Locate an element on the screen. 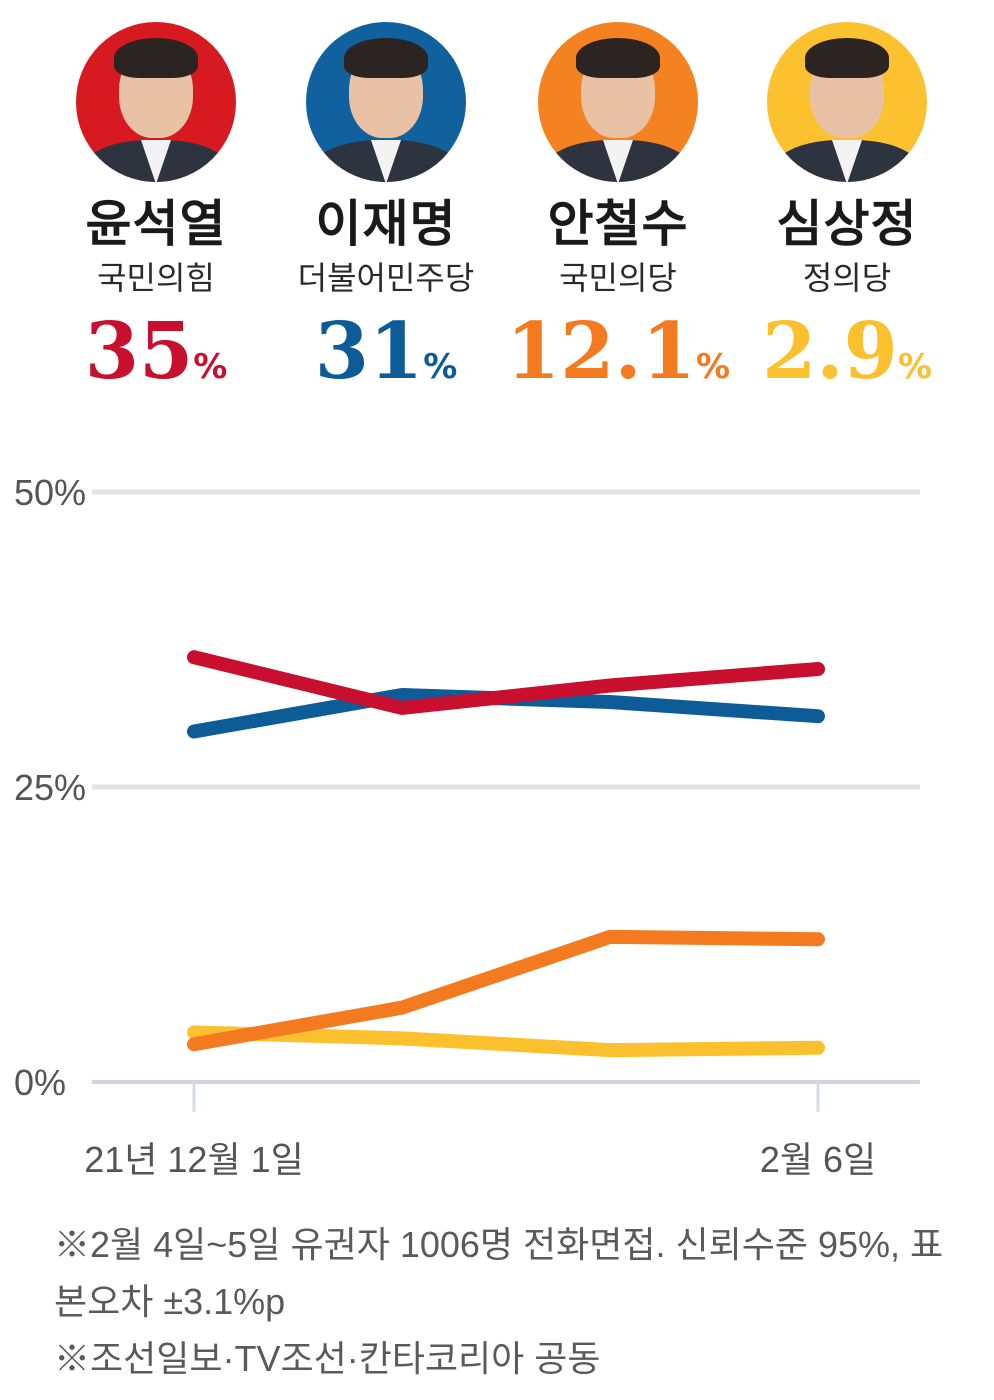 This screenshot has width=994, height=1400. candidate-2: 이재명 더불어민주당 31% is located at coordinates (386, 217).